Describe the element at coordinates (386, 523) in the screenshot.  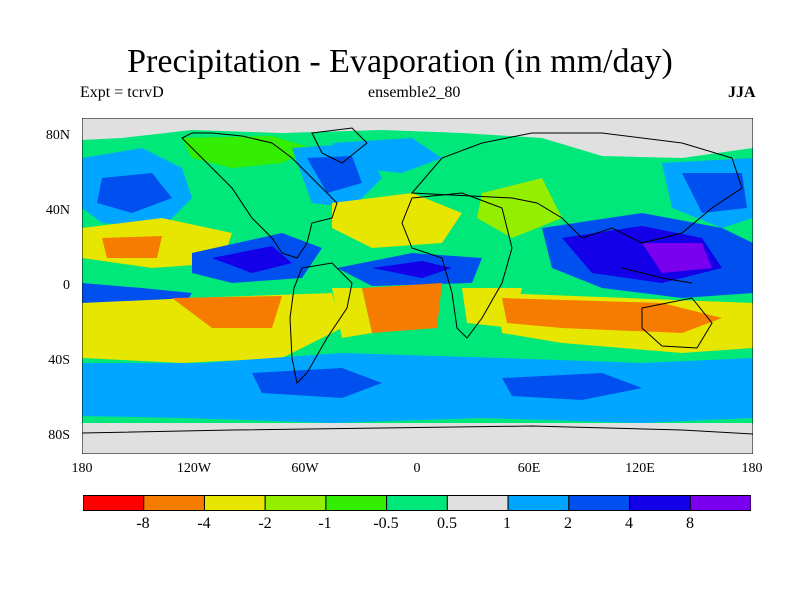
I see `colorbar-label: -0.5` at that location.